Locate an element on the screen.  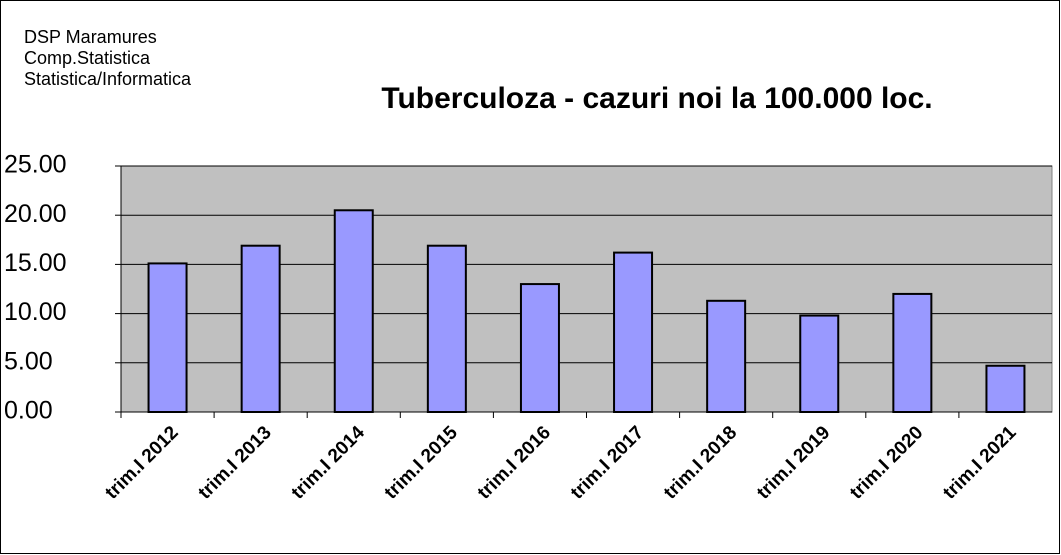
y-tick-label: 20.00 is located at coordinates (35, 214).